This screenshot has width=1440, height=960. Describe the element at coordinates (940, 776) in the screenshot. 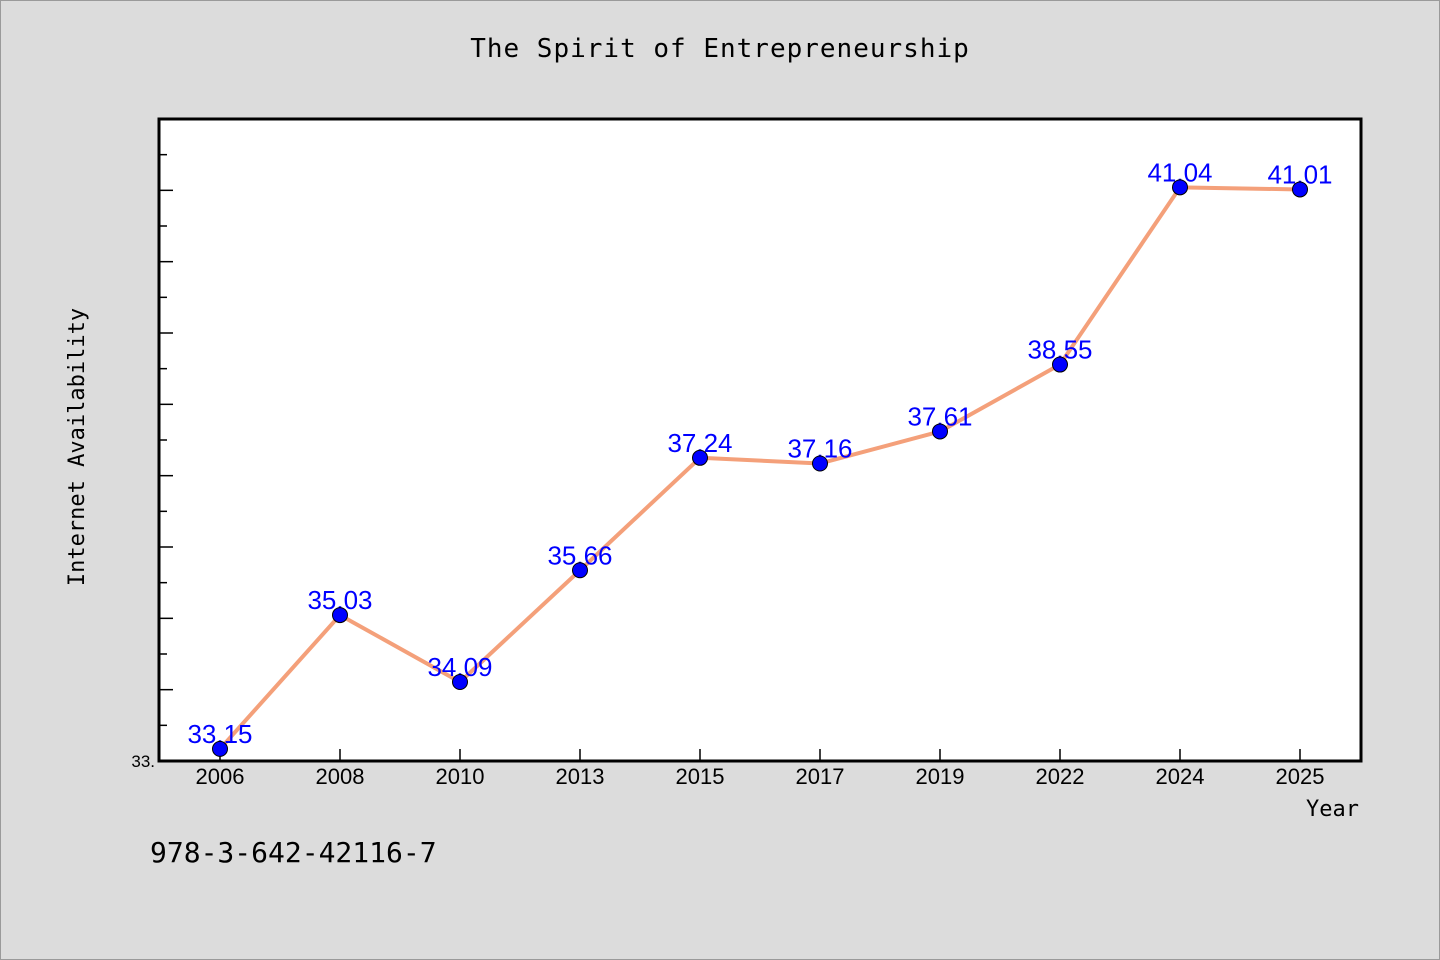

I see `x-tick-label: 2019` at that location.